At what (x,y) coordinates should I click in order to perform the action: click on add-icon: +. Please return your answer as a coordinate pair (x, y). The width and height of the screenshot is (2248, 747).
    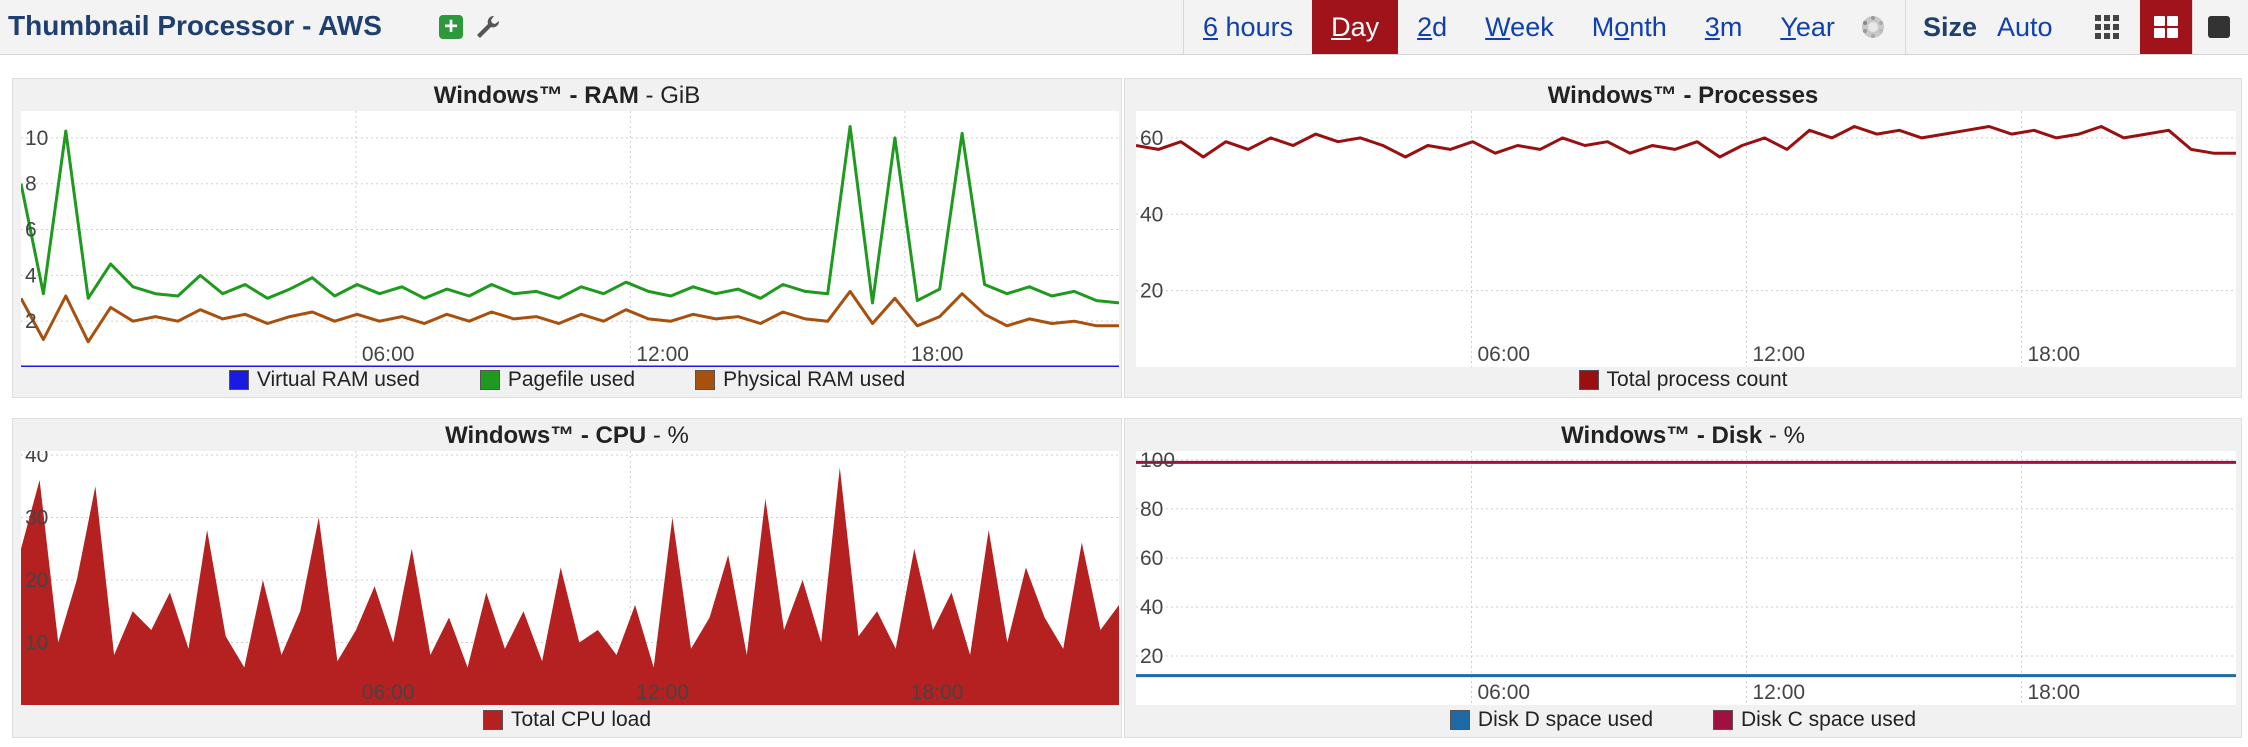
    Looking at the image, I should click on (451, 27).